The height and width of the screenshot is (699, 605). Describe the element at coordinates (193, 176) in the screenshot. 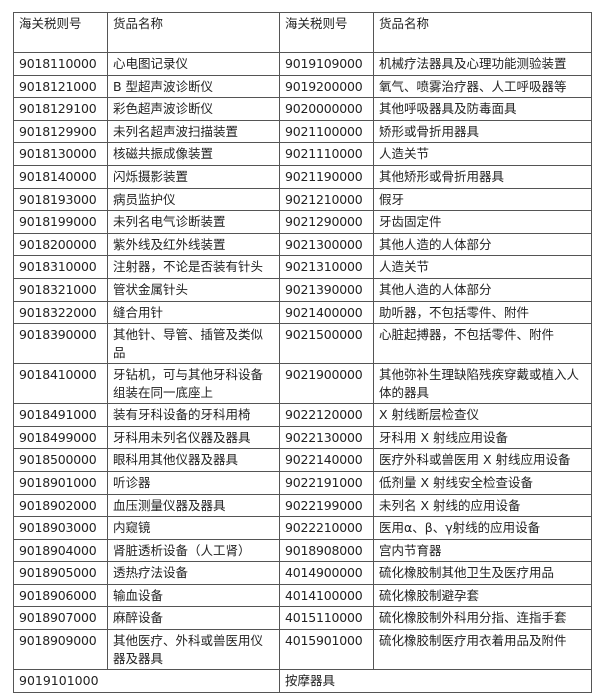

I see `name-cell: 闪烁摄影装置` at that location.